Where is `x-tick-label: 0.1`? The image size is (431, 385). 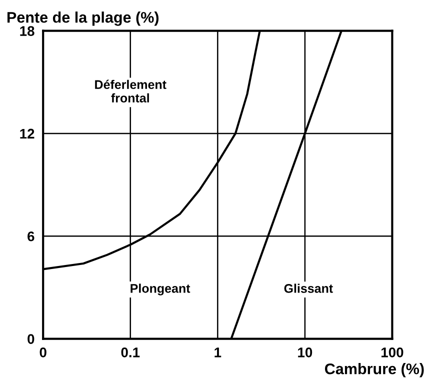
x-tick-label: 0.1 is located at coordinates (130, 353).